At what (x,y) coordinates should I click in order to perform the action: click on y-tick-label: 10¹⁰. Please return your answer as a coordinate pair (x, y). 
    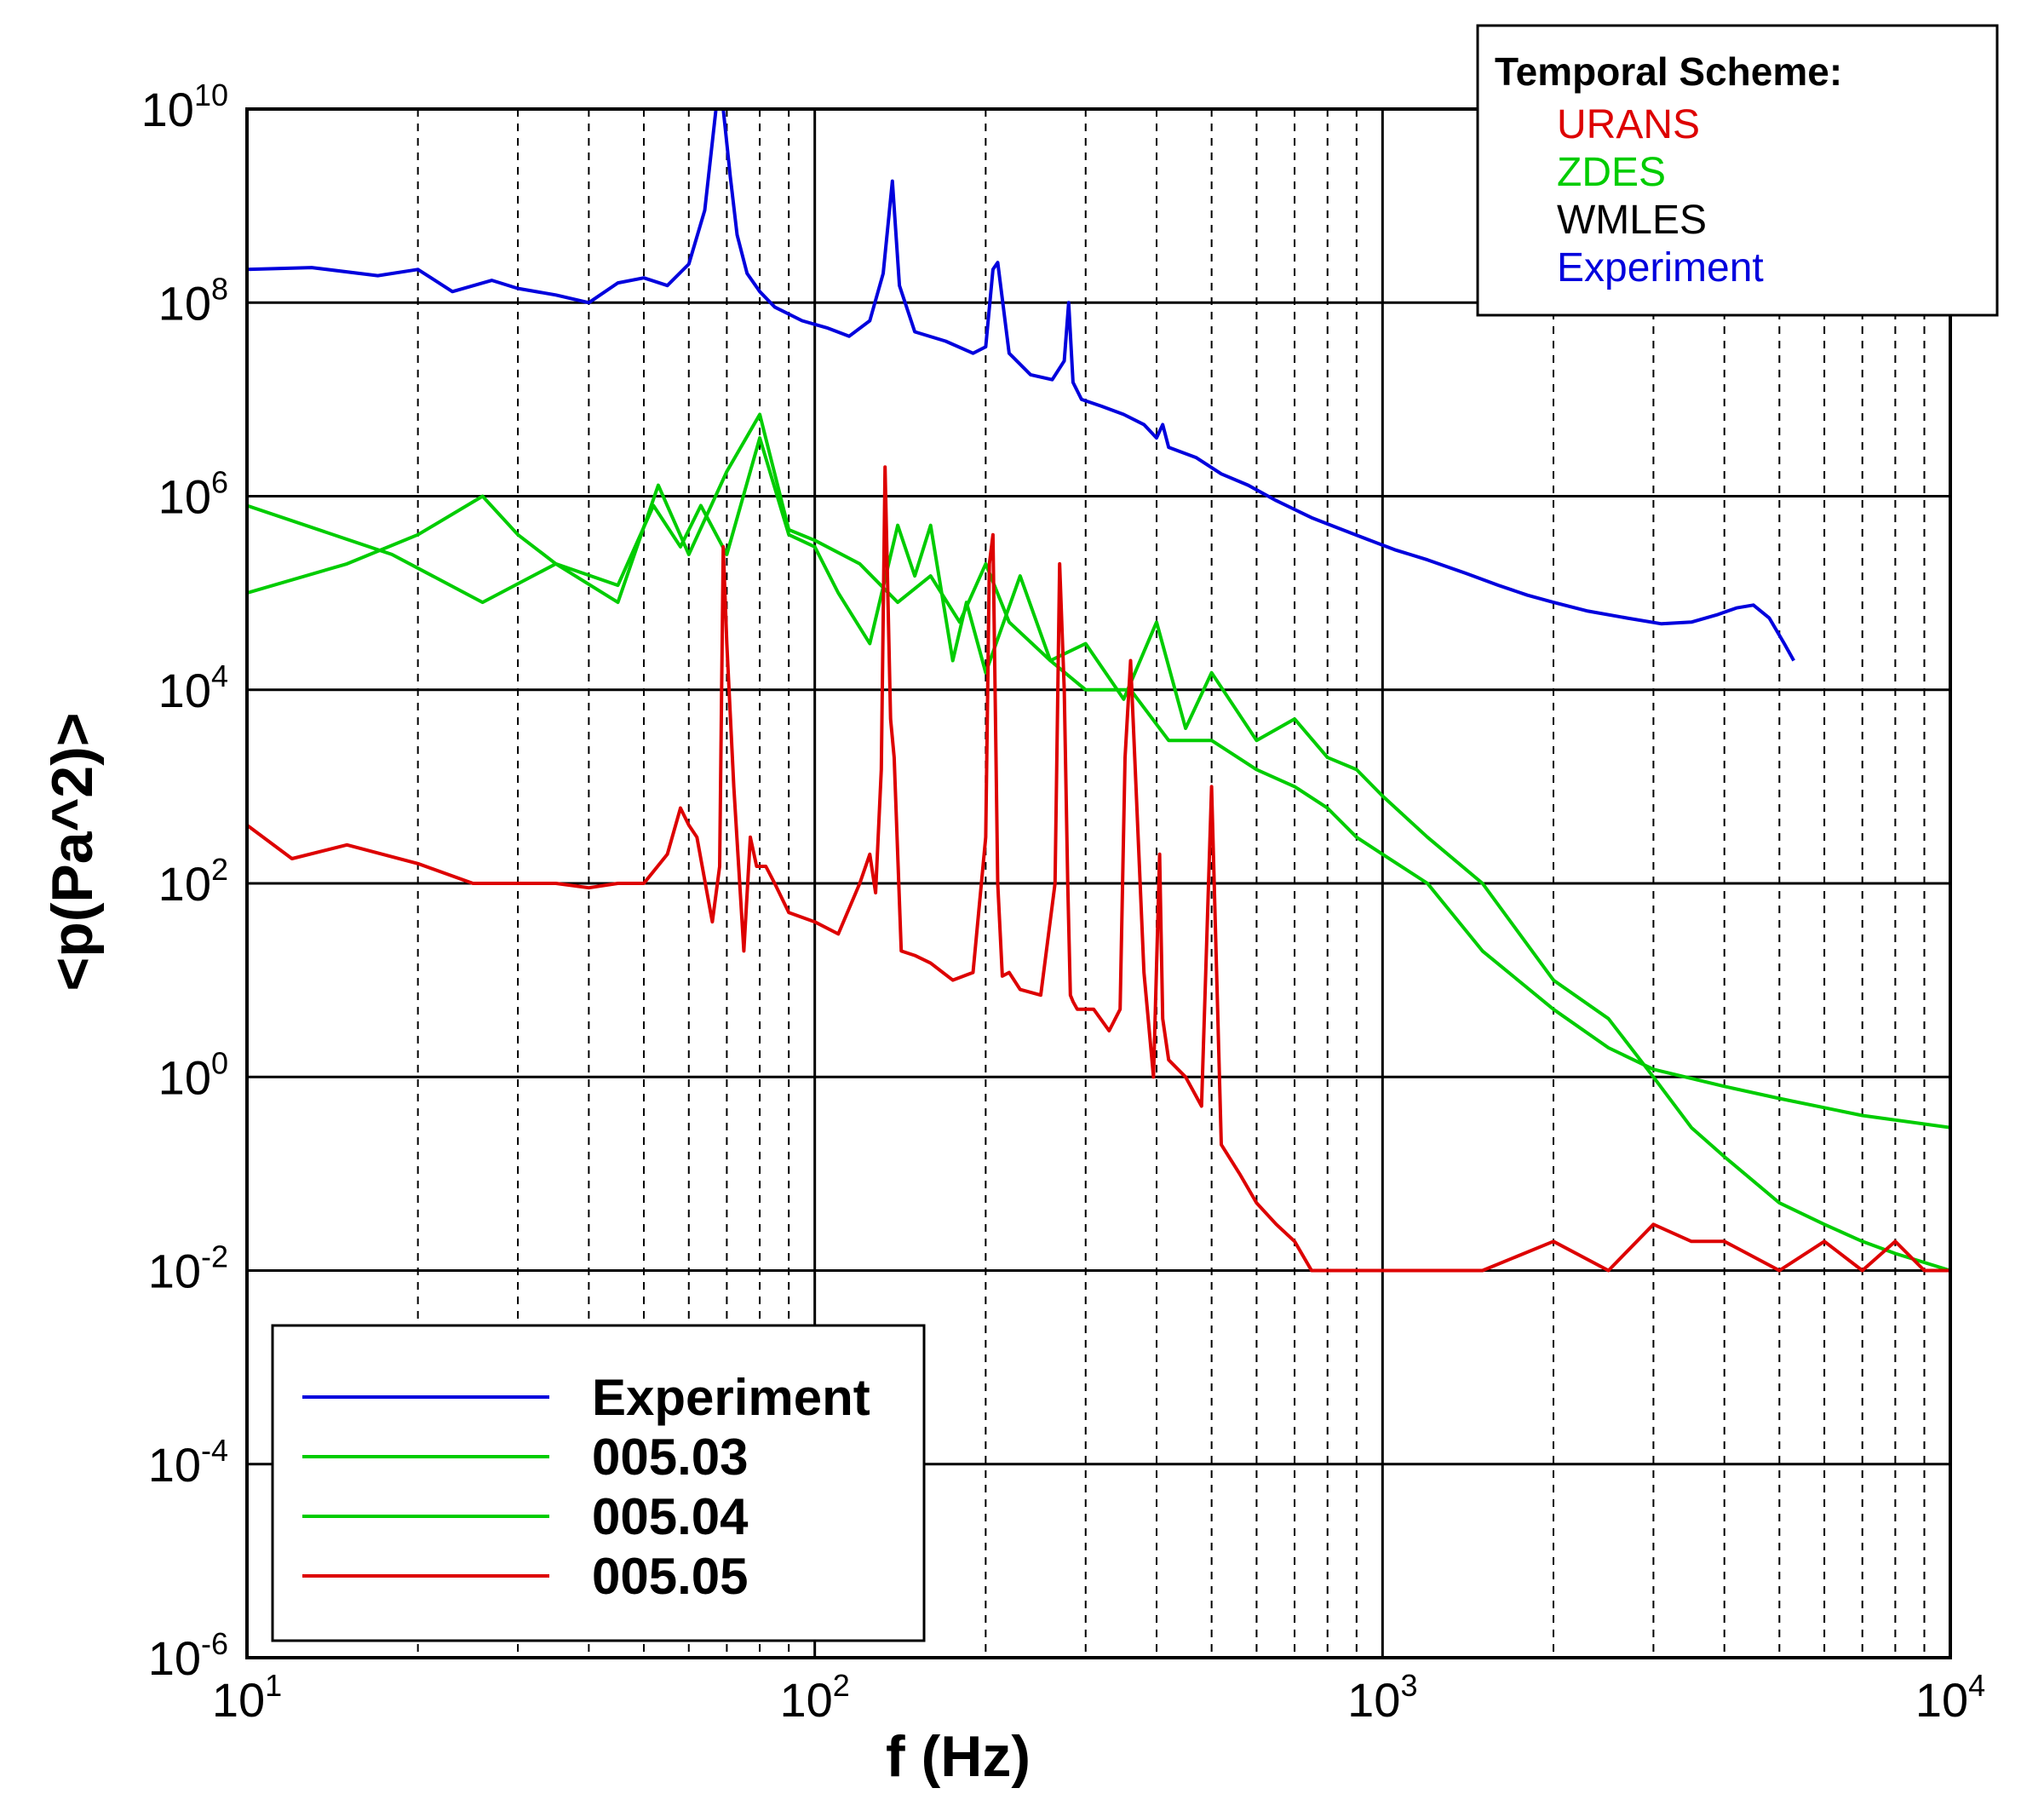
    Looking at the image, I should click on (184, 107).